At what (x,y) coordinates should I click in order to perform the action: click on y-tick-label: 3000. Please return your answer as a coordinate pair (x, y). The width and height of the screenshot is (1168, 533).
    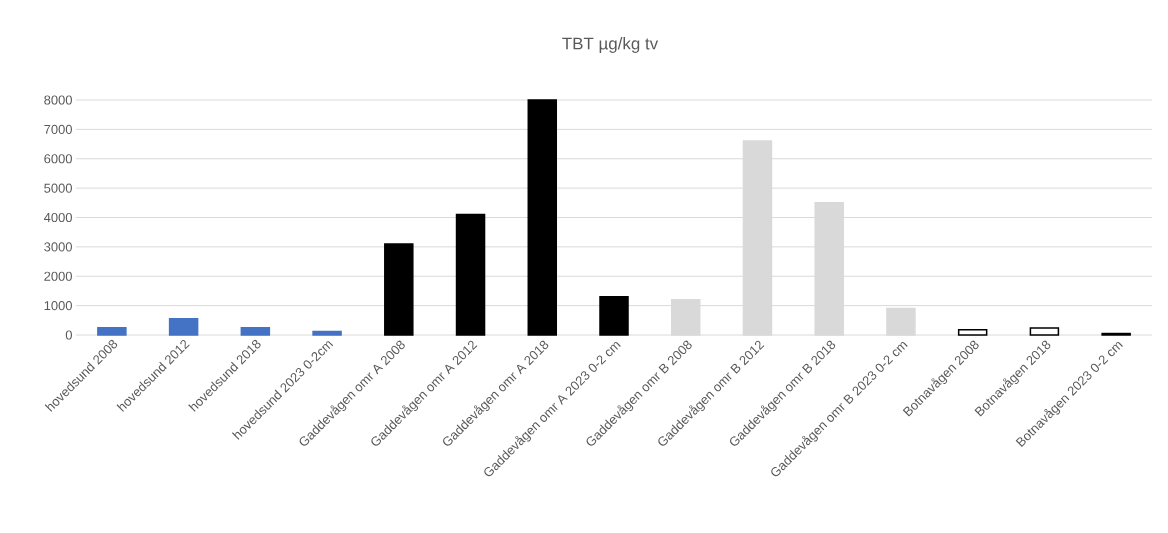
    Looking at the image, I should click on (58, 247).